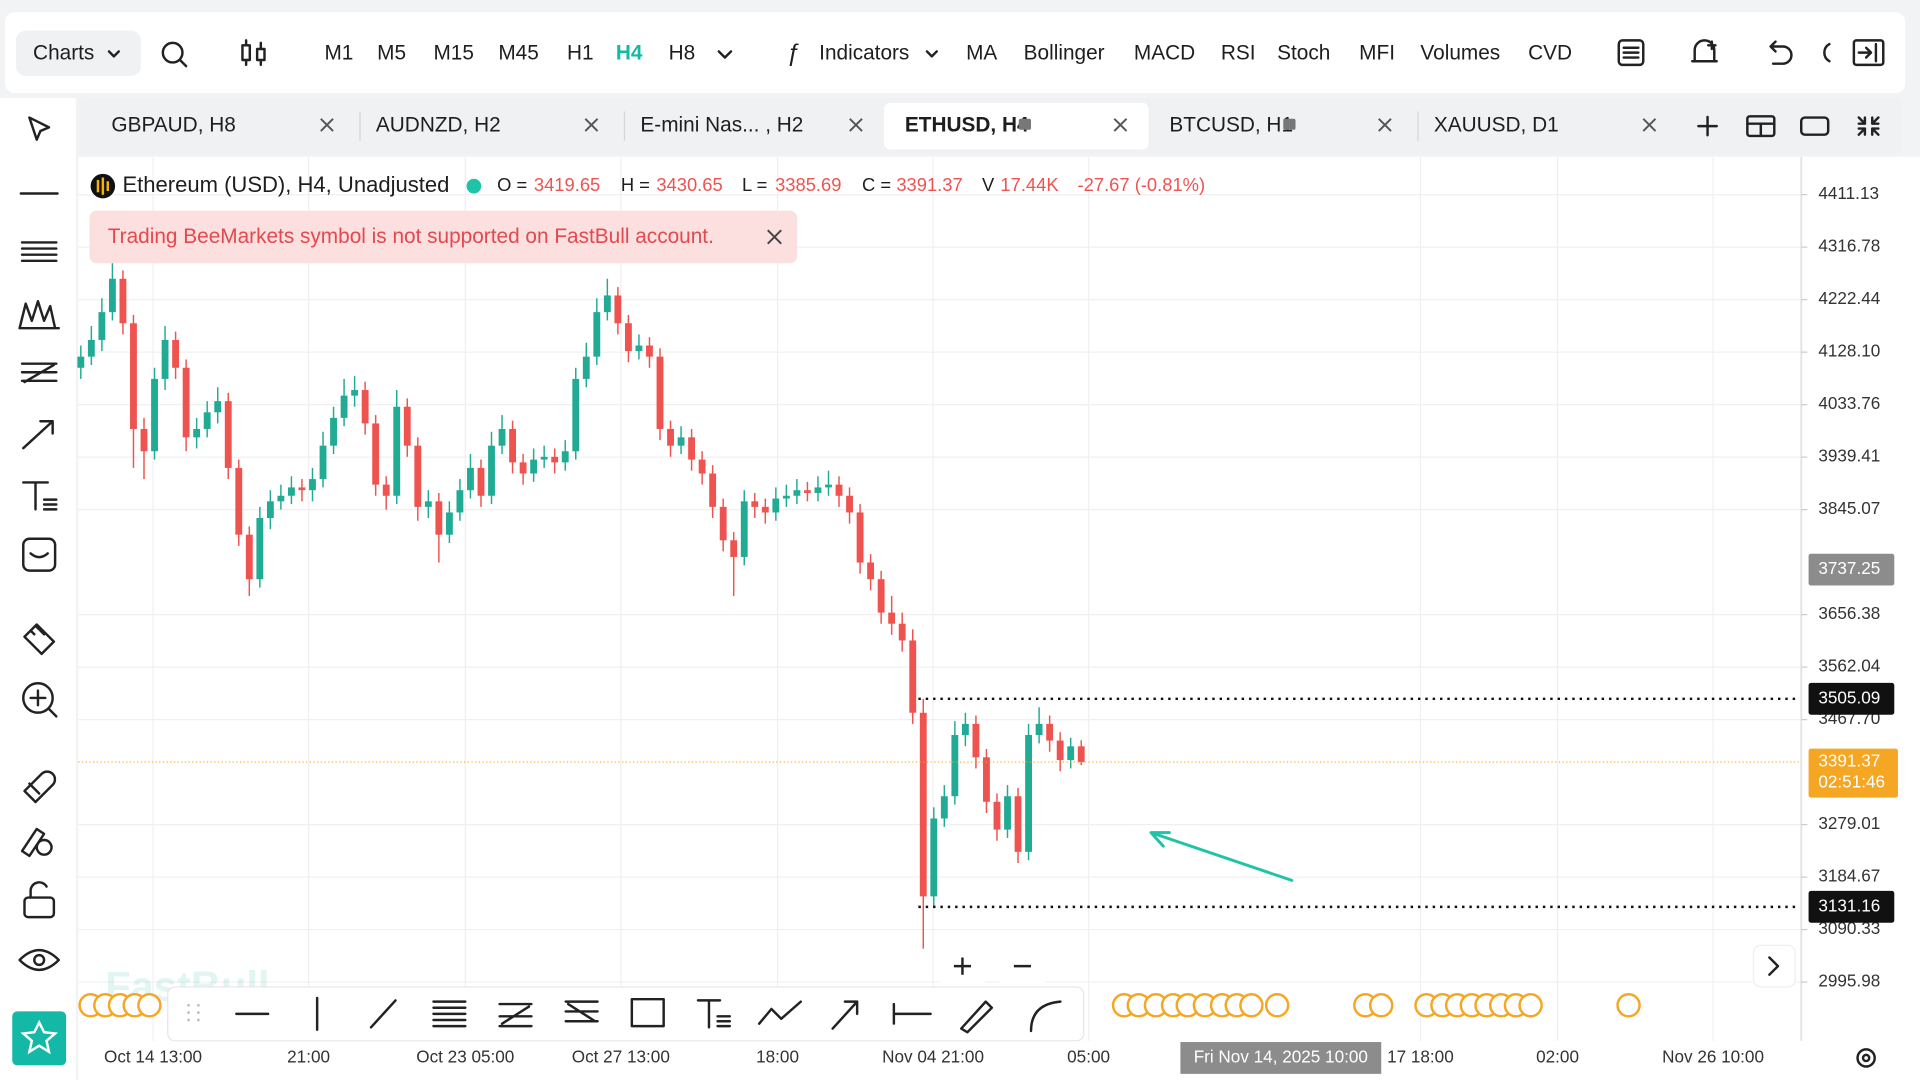 The width and height of the screenshot is (1920, 1080). Describe the element at coordinates (453, 52) in the screenshot. I see `timeframe-button: M15` at that location.